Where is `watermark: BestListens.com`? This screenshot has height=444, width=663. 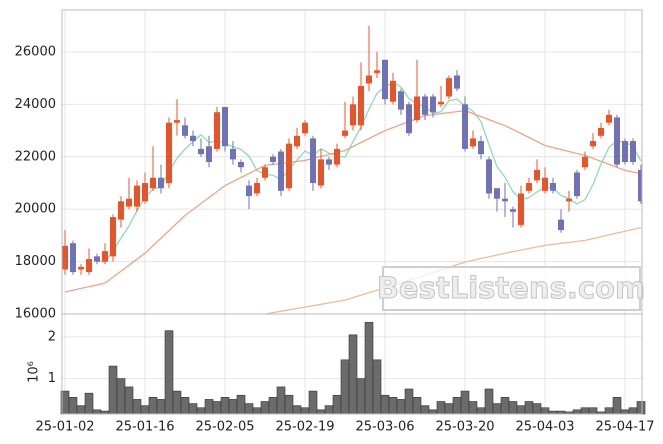
watermark: BestListens.com is located at coordinates (511, 288).